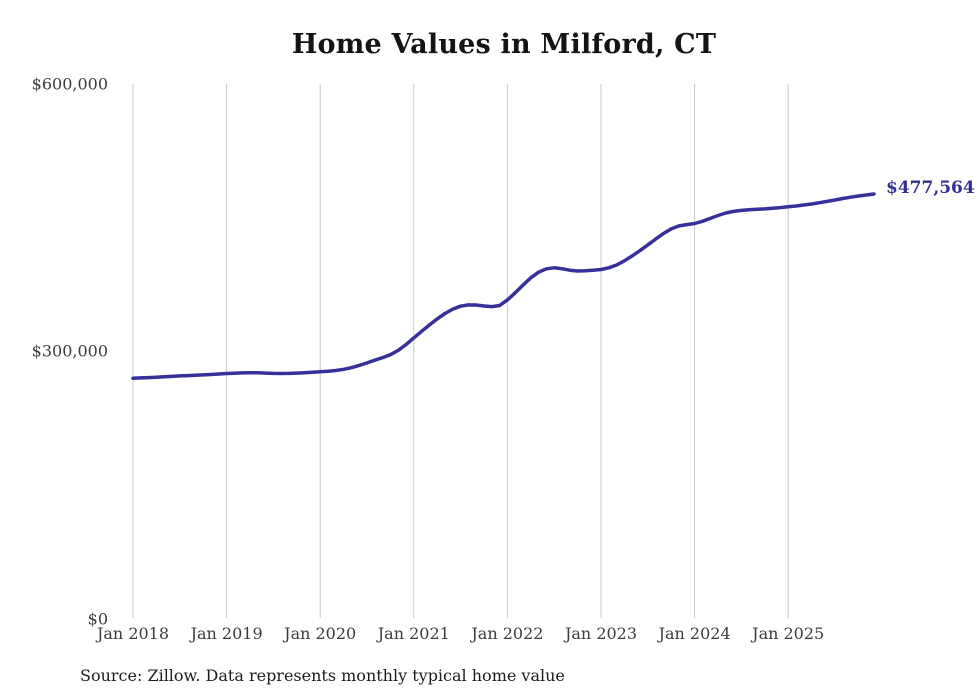  I want to click on x-tick-label: Jan 2024, so click(694, 633).